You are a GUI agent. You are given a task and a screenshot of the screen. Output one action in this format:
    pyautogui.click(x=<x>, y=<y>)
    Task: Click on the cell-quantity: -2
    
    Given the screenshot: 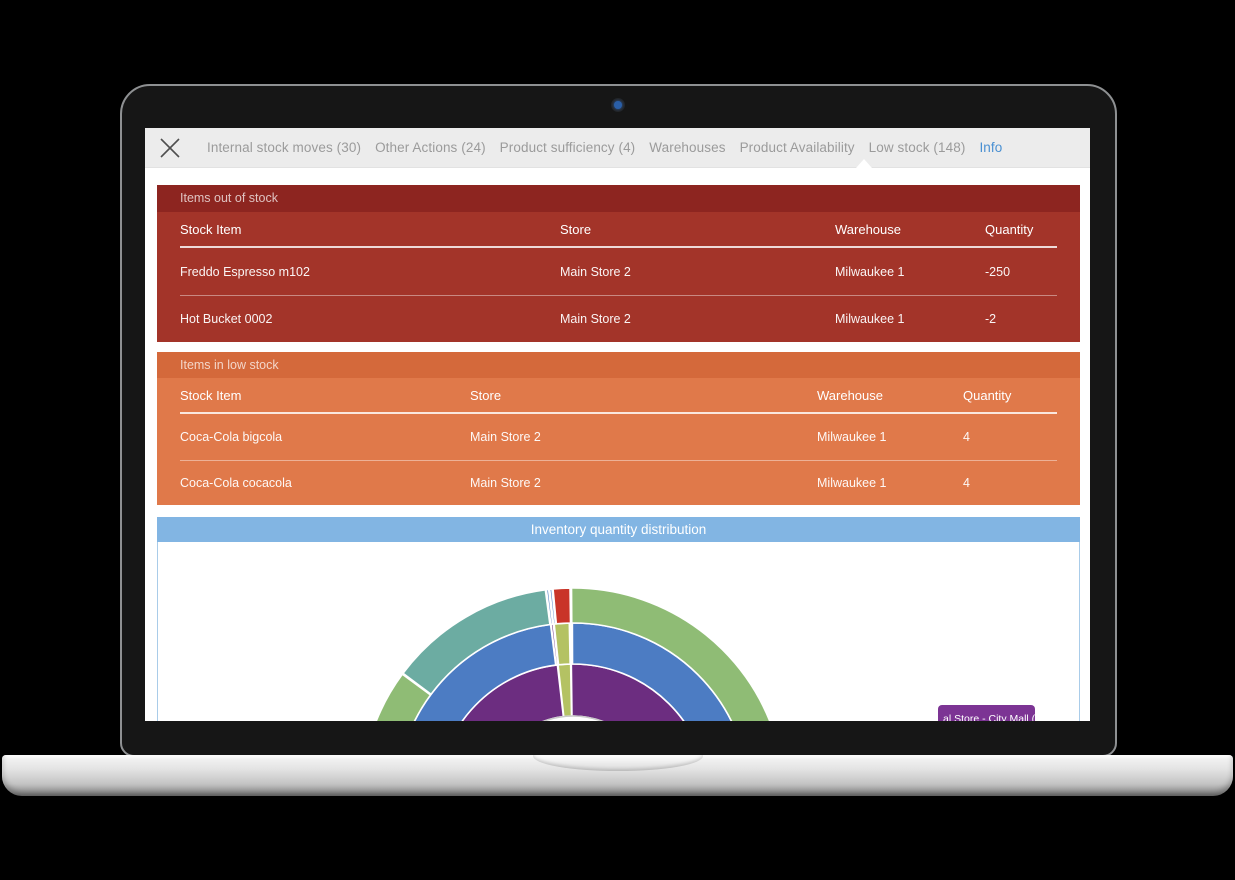 What is the action you would take?
    pyautogui.click(x=991, y=319)
    